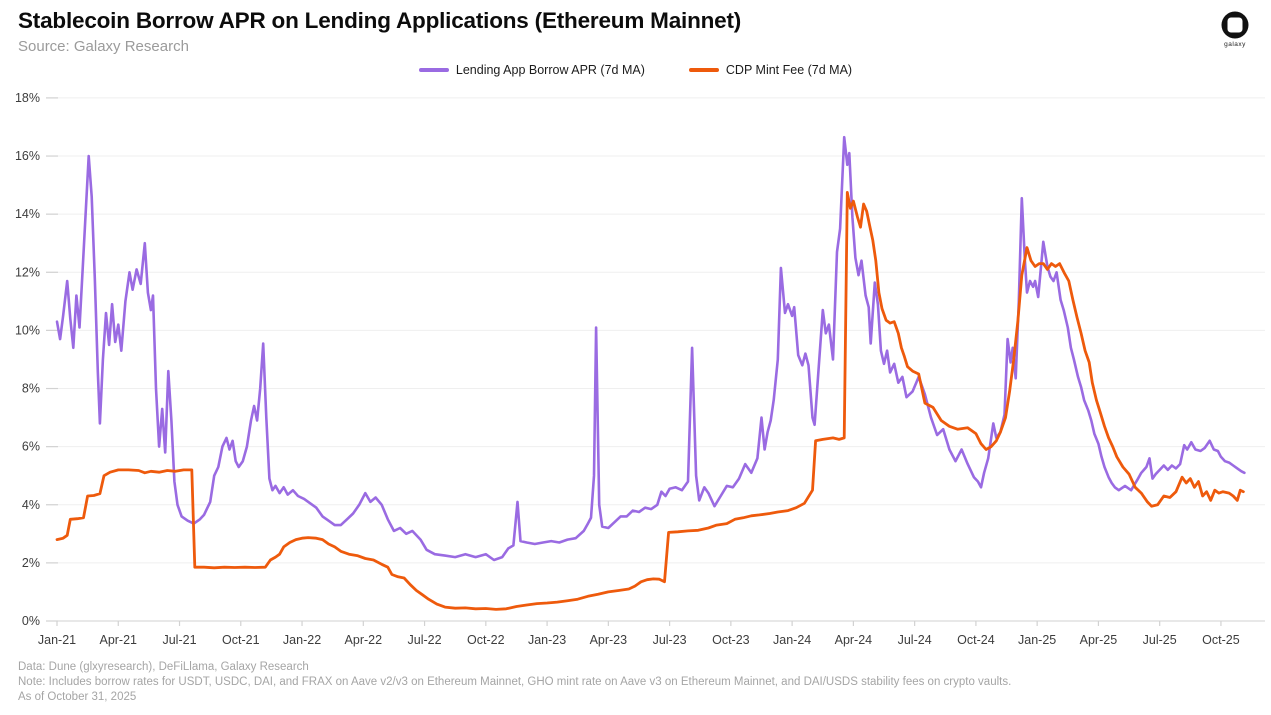 The width and height of the screenshot is (1271, 715). Describe the element at coordinates (241, 640) in the screenshot. I see `x-tick-label: Oct-21` at that location.